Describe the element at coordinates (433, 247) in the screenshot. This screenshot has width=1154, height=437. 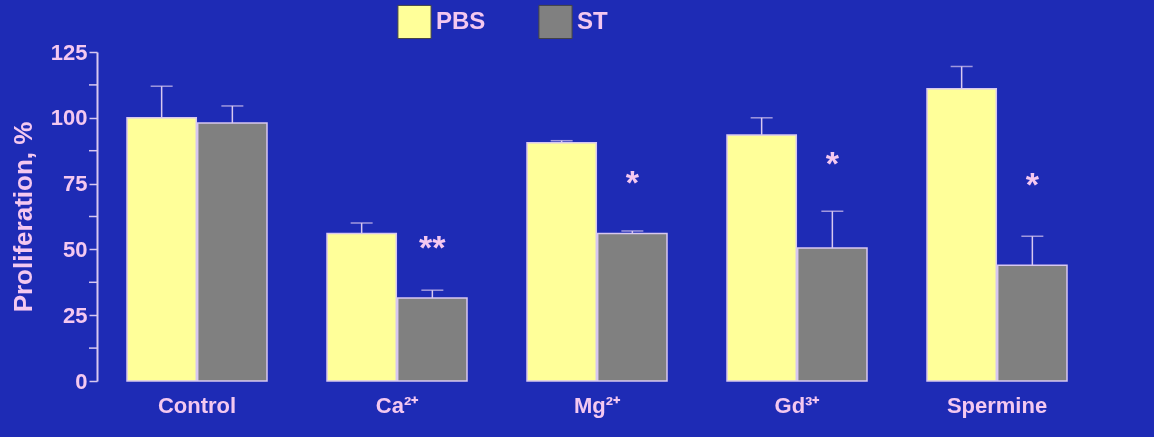
I see `annotation: **` at that location.